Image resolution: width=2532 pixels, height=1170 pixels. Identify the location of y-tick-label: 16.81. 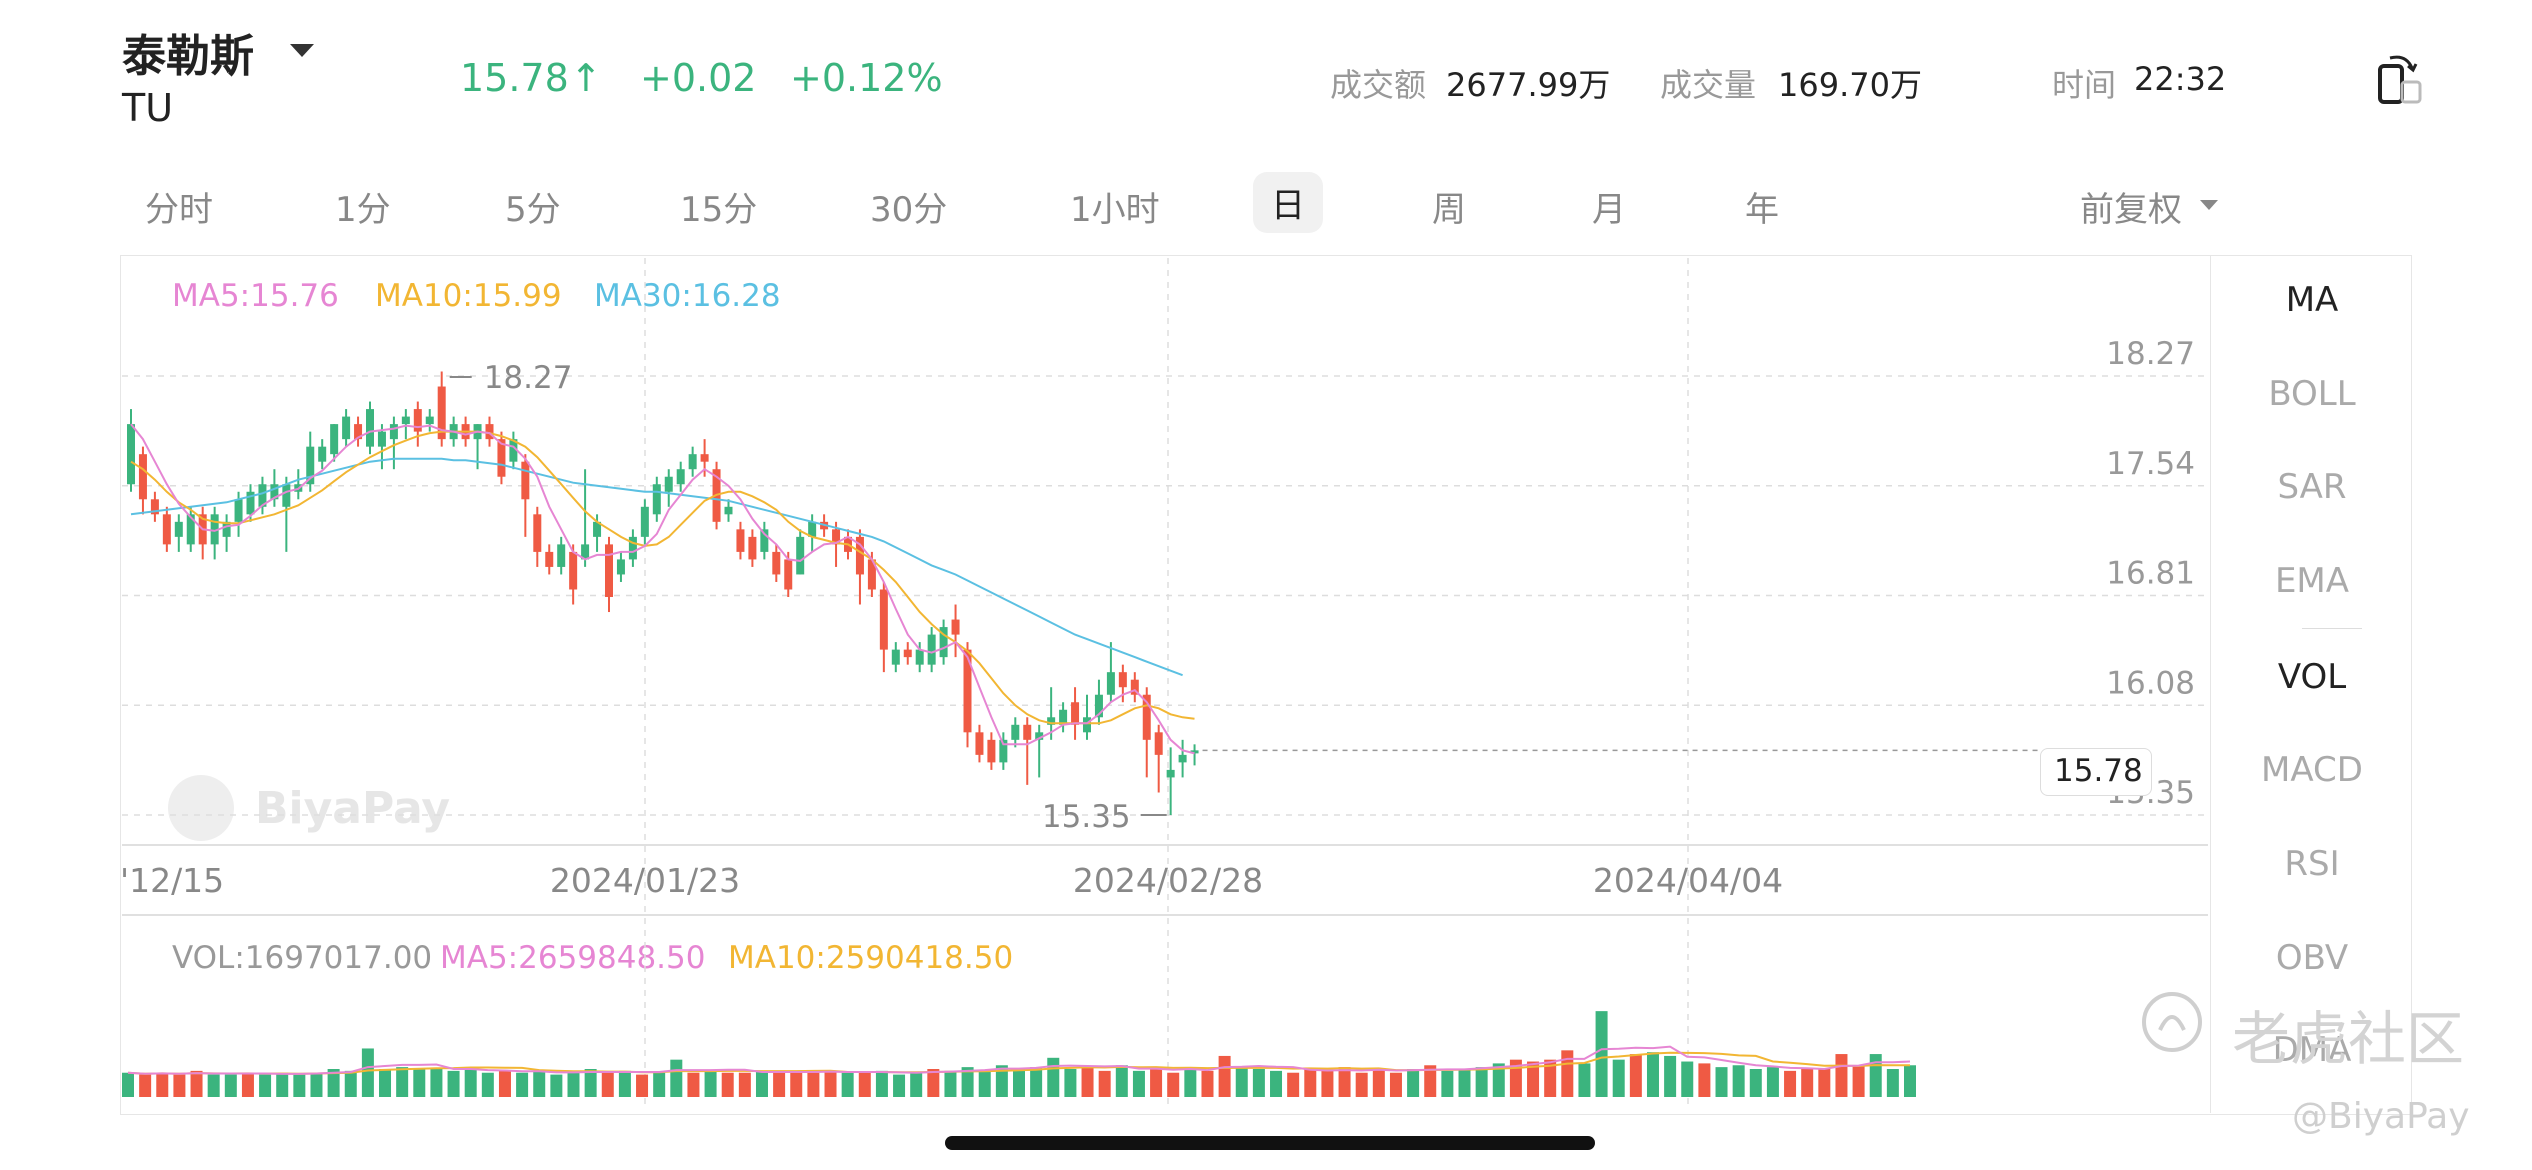
(2150, 574).